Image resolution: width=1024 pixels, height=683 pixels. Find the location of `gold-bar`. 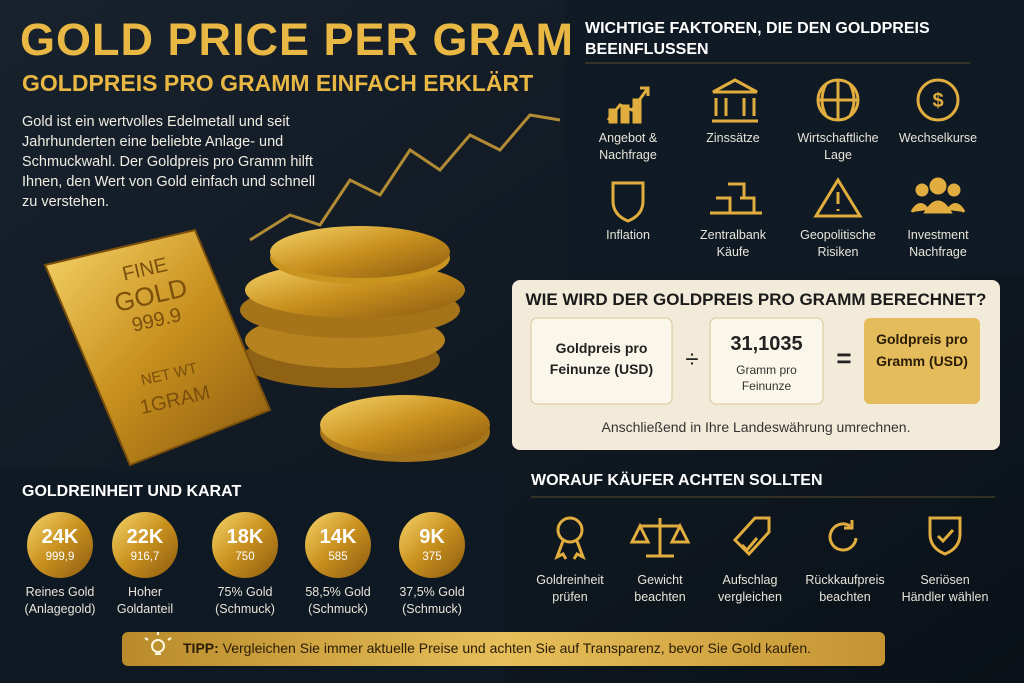

gold-bar is located at coordinates (157, 347).